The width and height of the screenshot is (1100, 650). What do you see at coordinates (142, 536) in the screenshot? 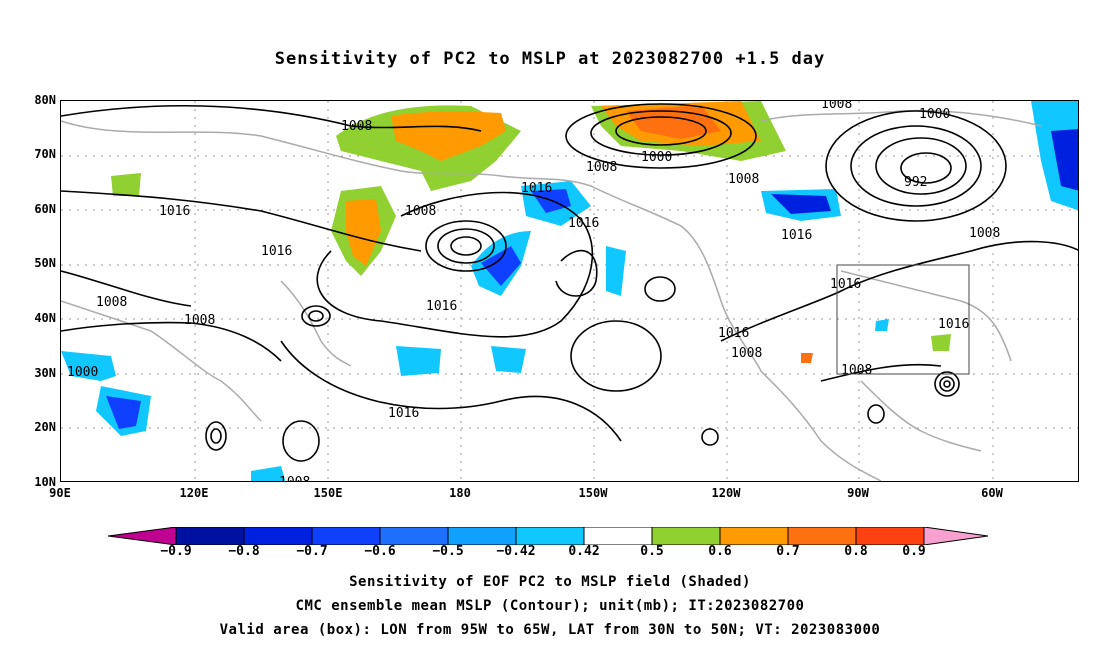
I see `colorbar-low-arrow` at bounding box center [142, 536].